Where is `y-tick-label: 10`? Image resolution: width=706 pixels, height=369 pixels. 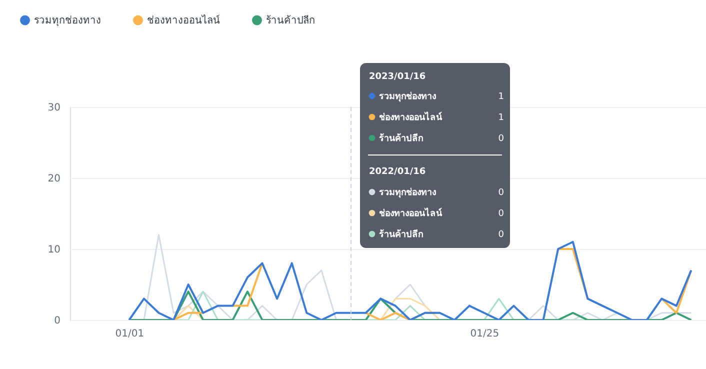
y-tick-label: 10 is located at coordinates (54, 250).